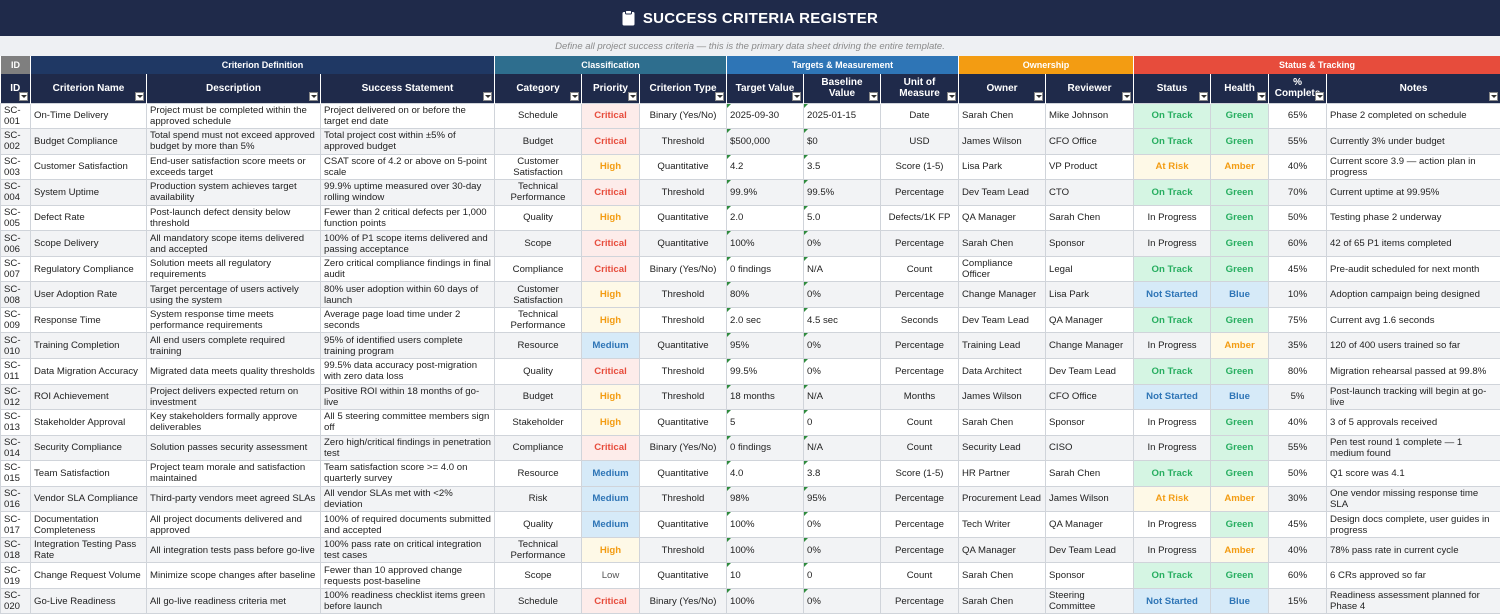 The height and width of the screenshot is (614, 1500). I want to click on cell: Medium, so click(610, 473).